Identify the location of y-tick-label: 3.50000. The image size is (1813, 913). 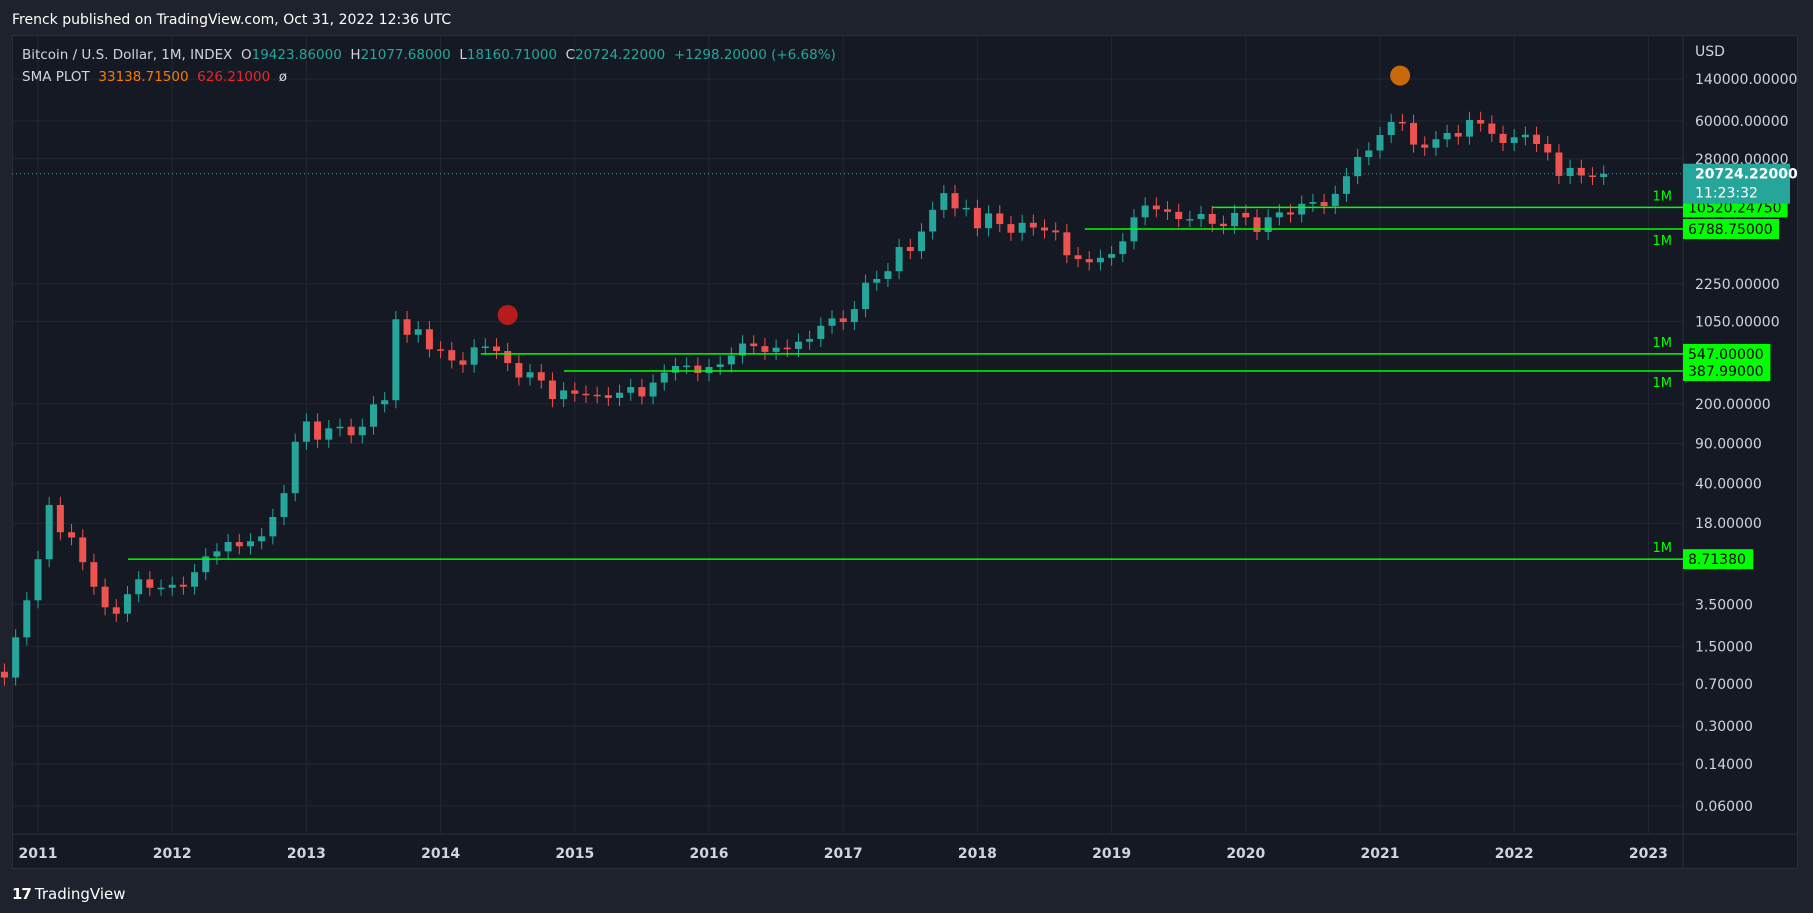
(1724, 605).